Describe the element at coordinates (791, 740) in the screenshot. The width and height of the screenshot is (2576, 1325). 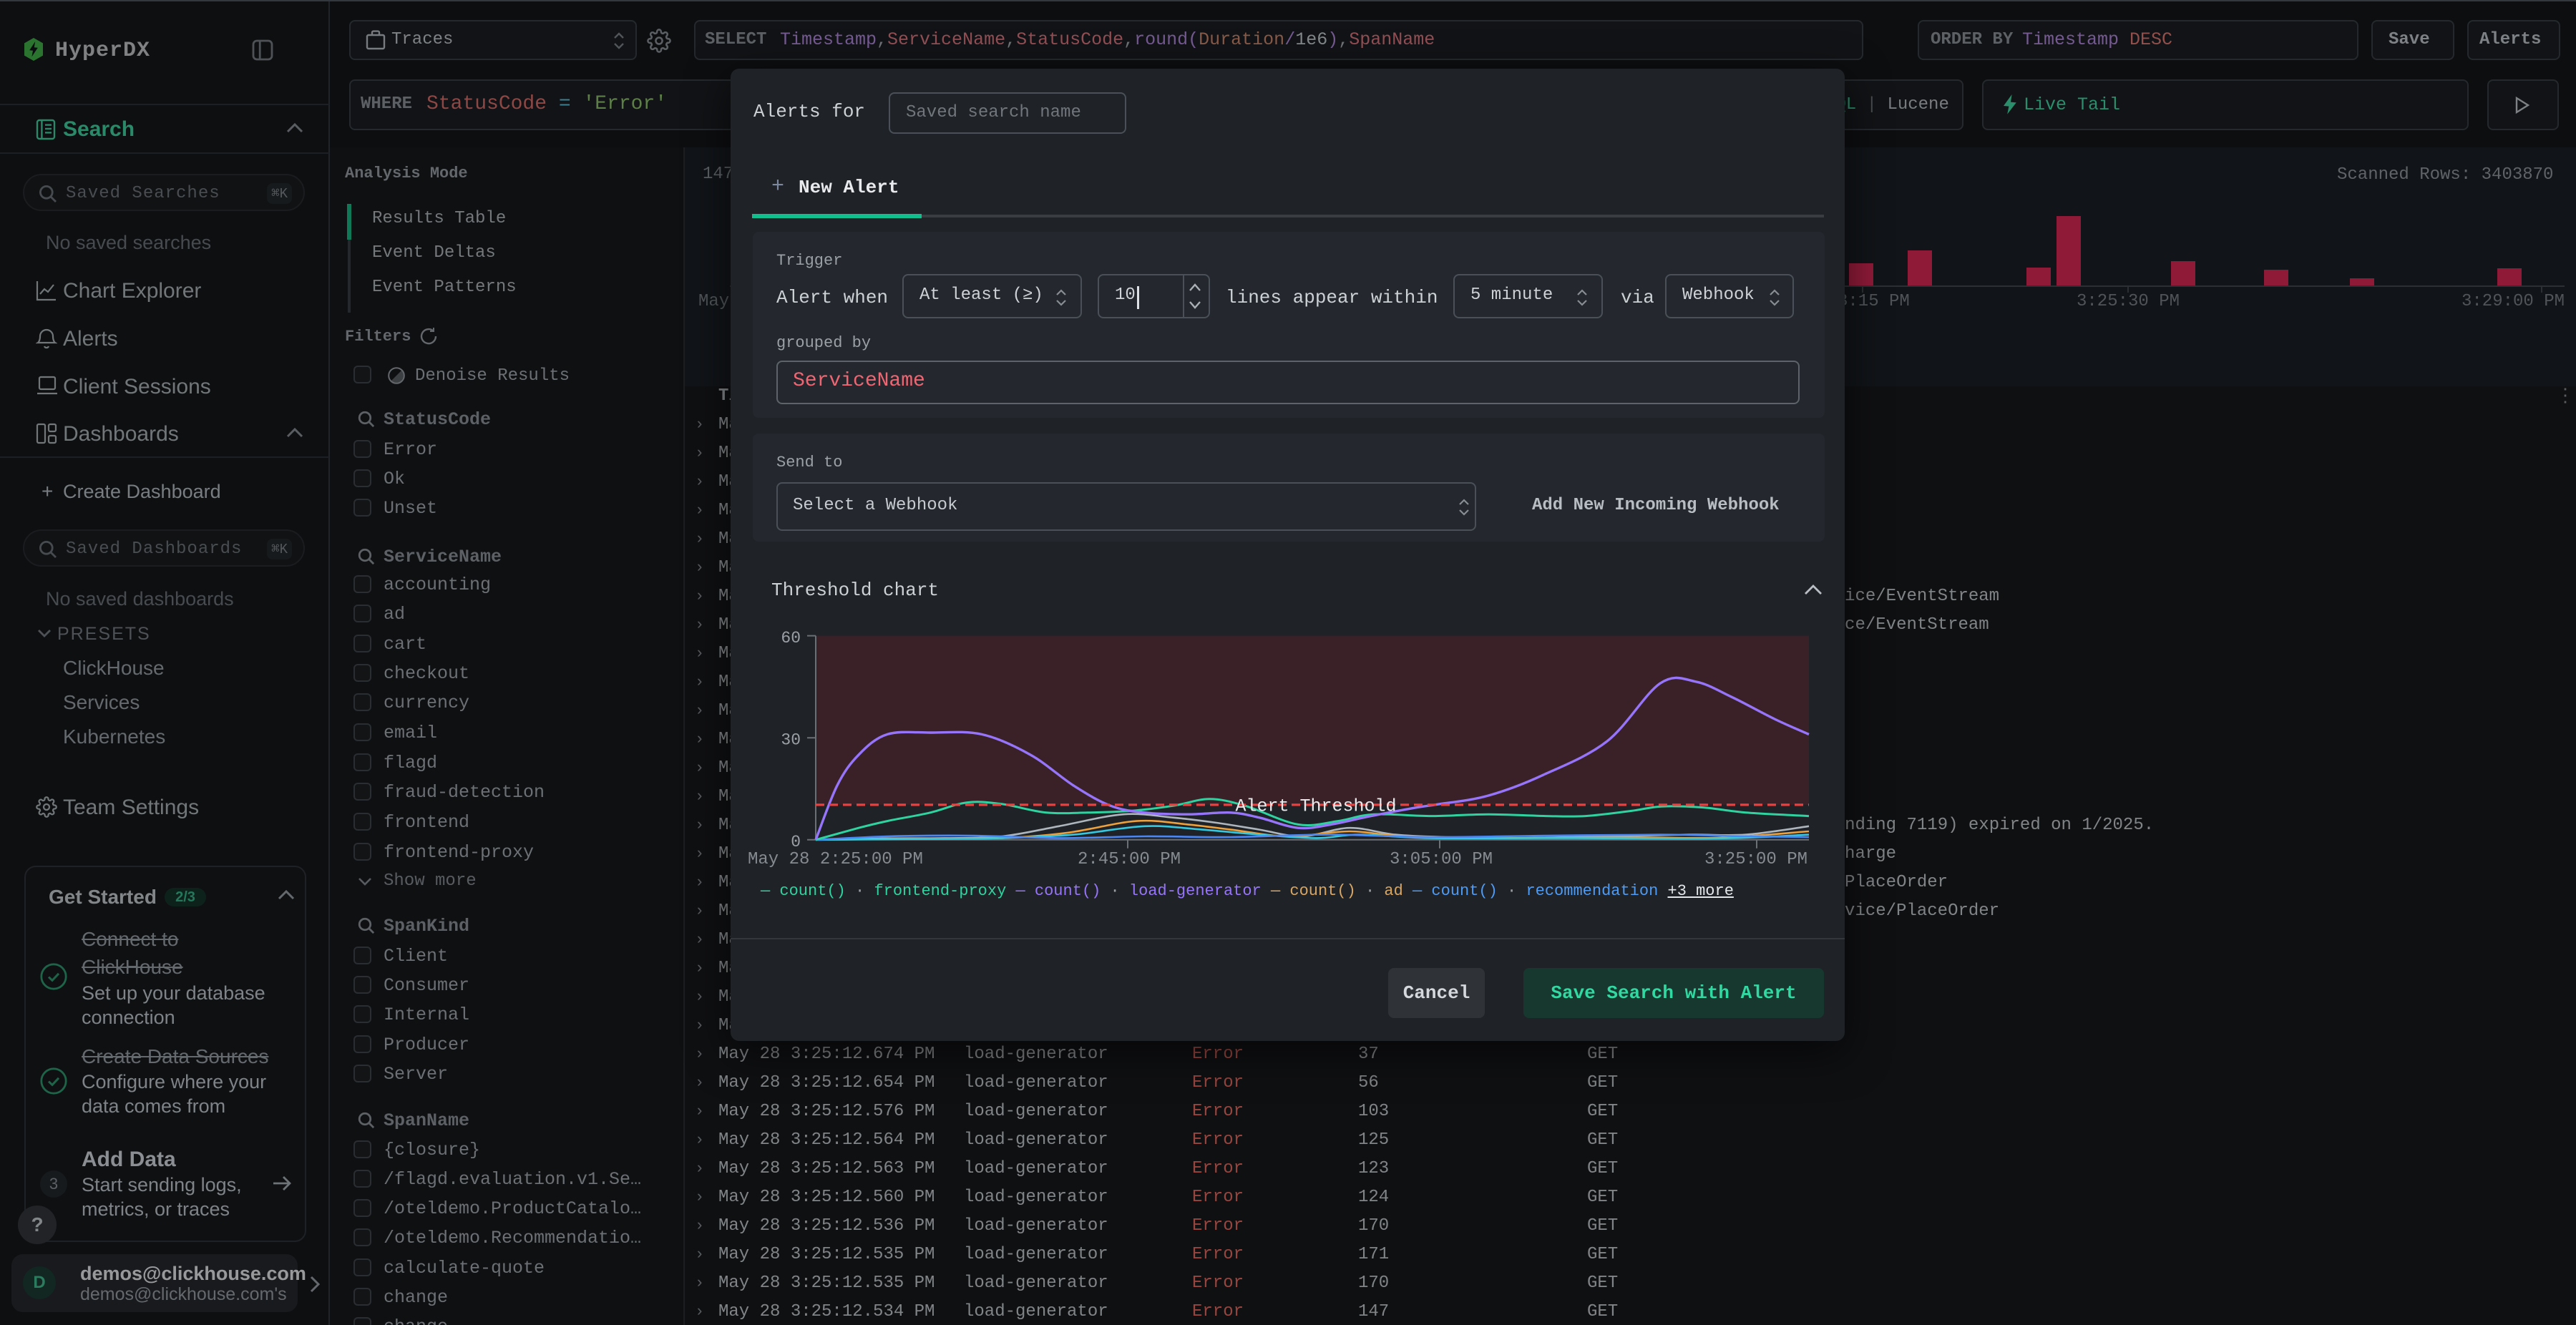
I see `svg-text: 30` at that location.